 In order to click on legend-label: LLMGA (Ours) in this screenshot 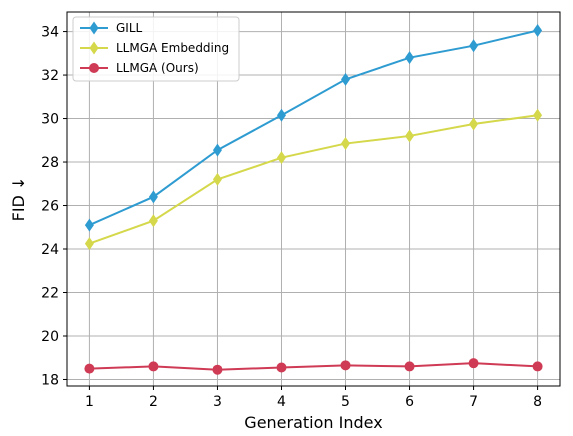, I will do `click(157, 68)`.